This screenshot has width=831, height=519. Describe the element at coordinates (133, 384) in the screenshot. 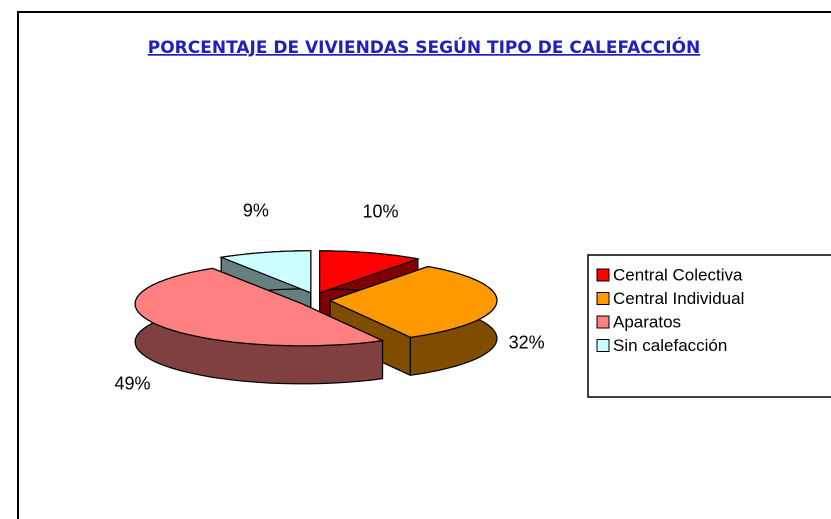

I see `data-label: 49%` at that location.